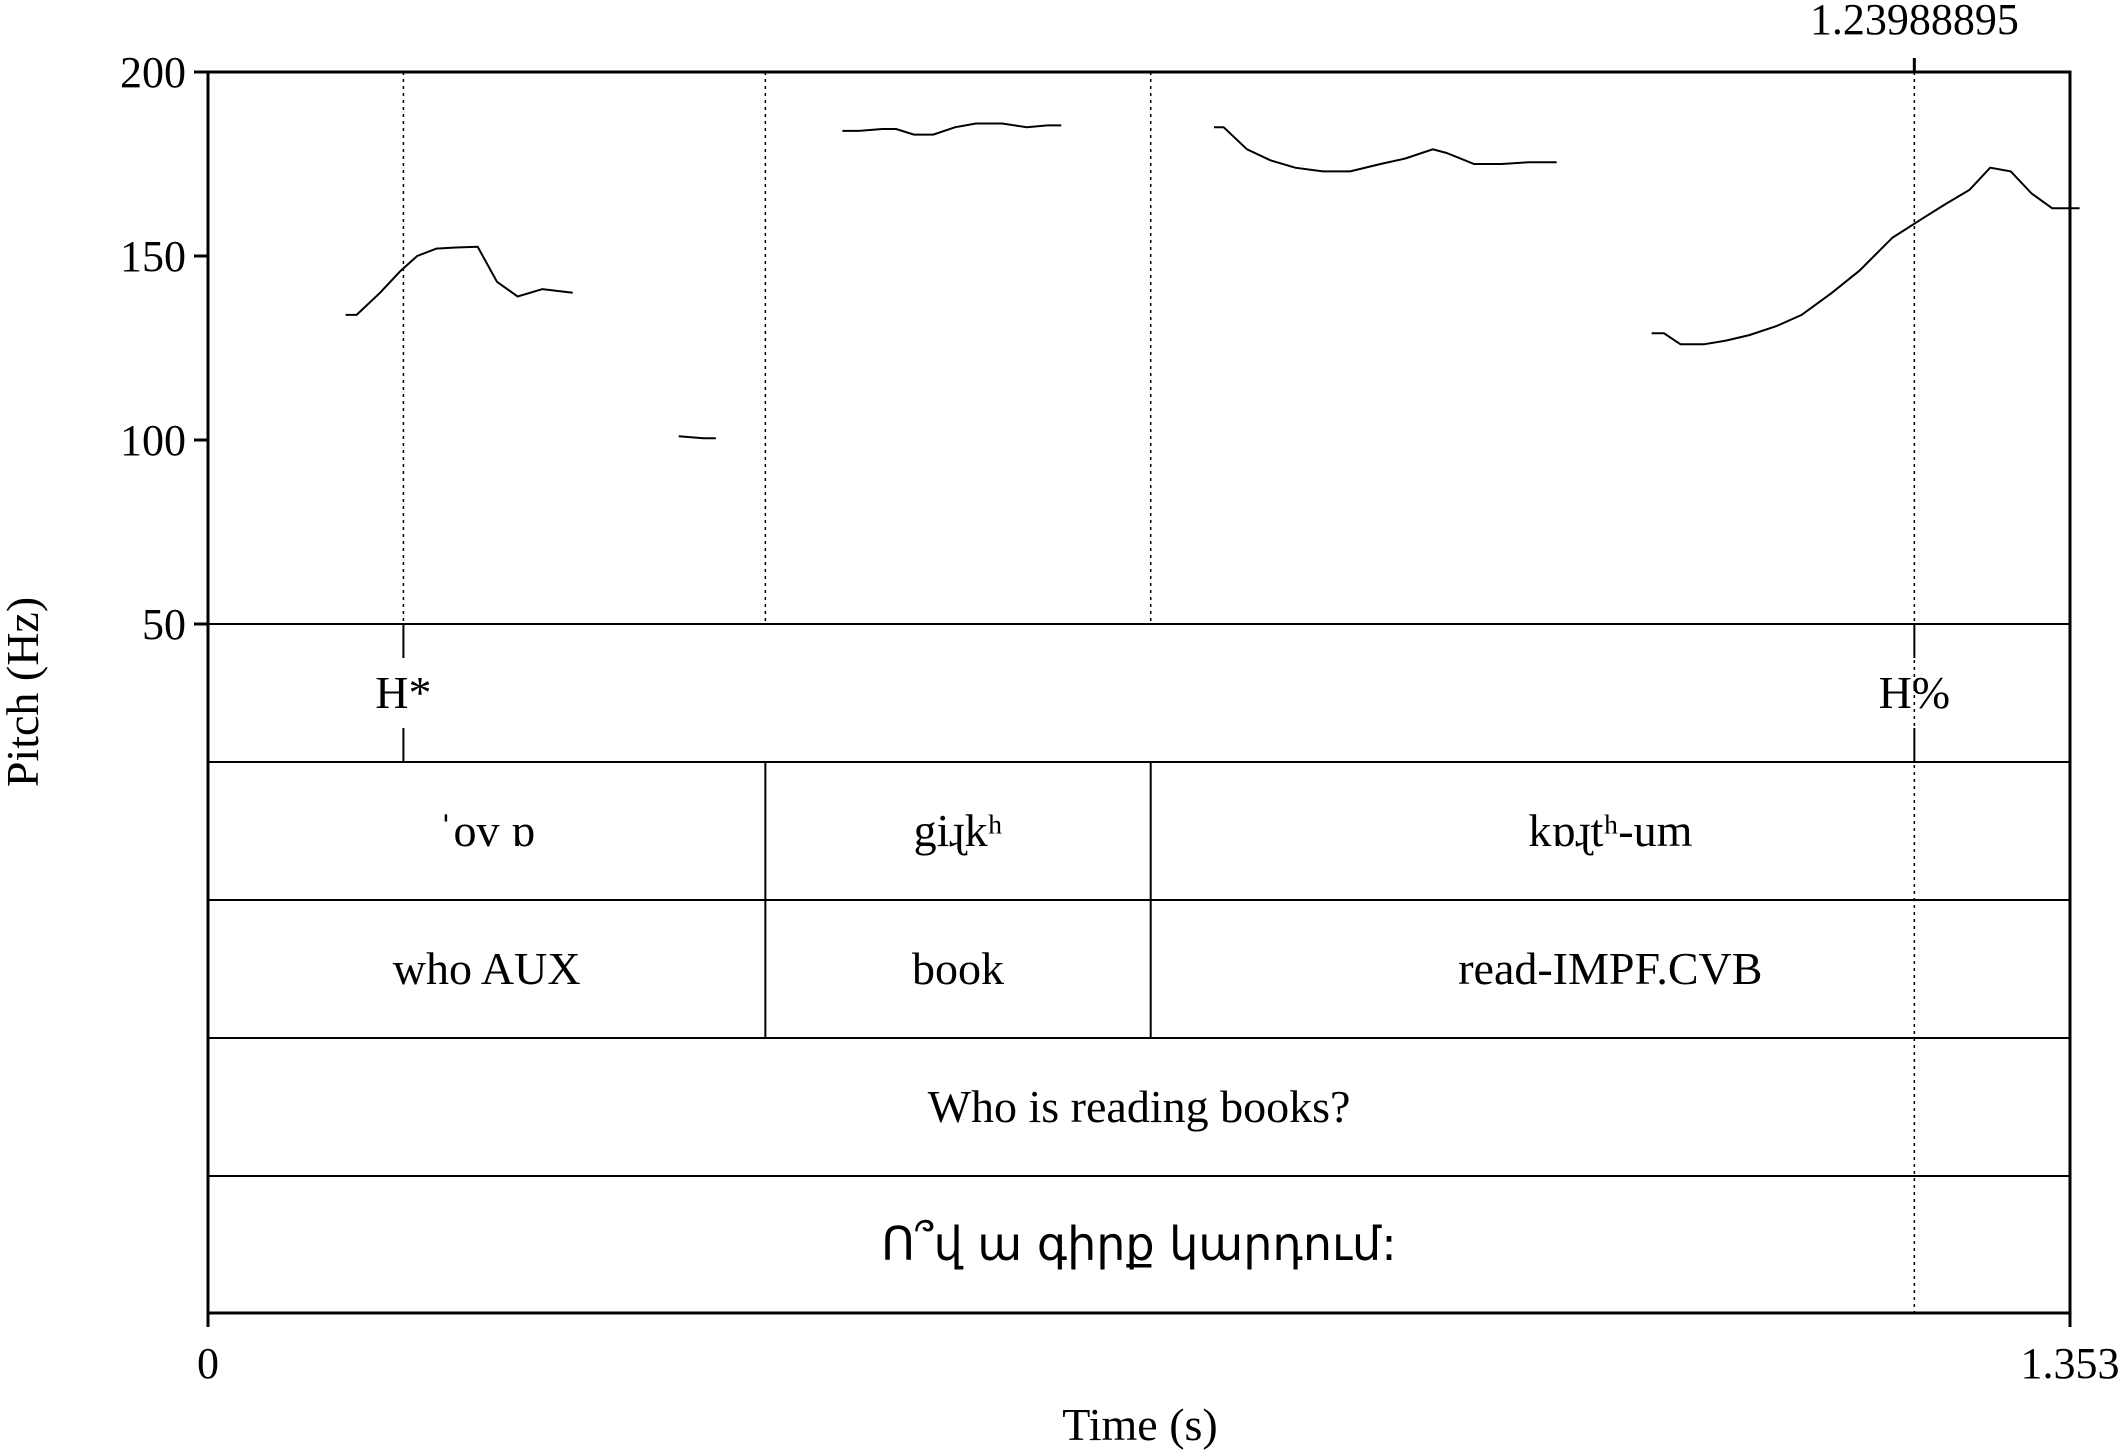 This screenshot has height=1453, width=2126. What do you see at coordinates (1138, 1244) in the screenshot?
I see `armenian-text: Ո՞վ ա գիրք կարդում:` at bounding box center [1138, 1244].